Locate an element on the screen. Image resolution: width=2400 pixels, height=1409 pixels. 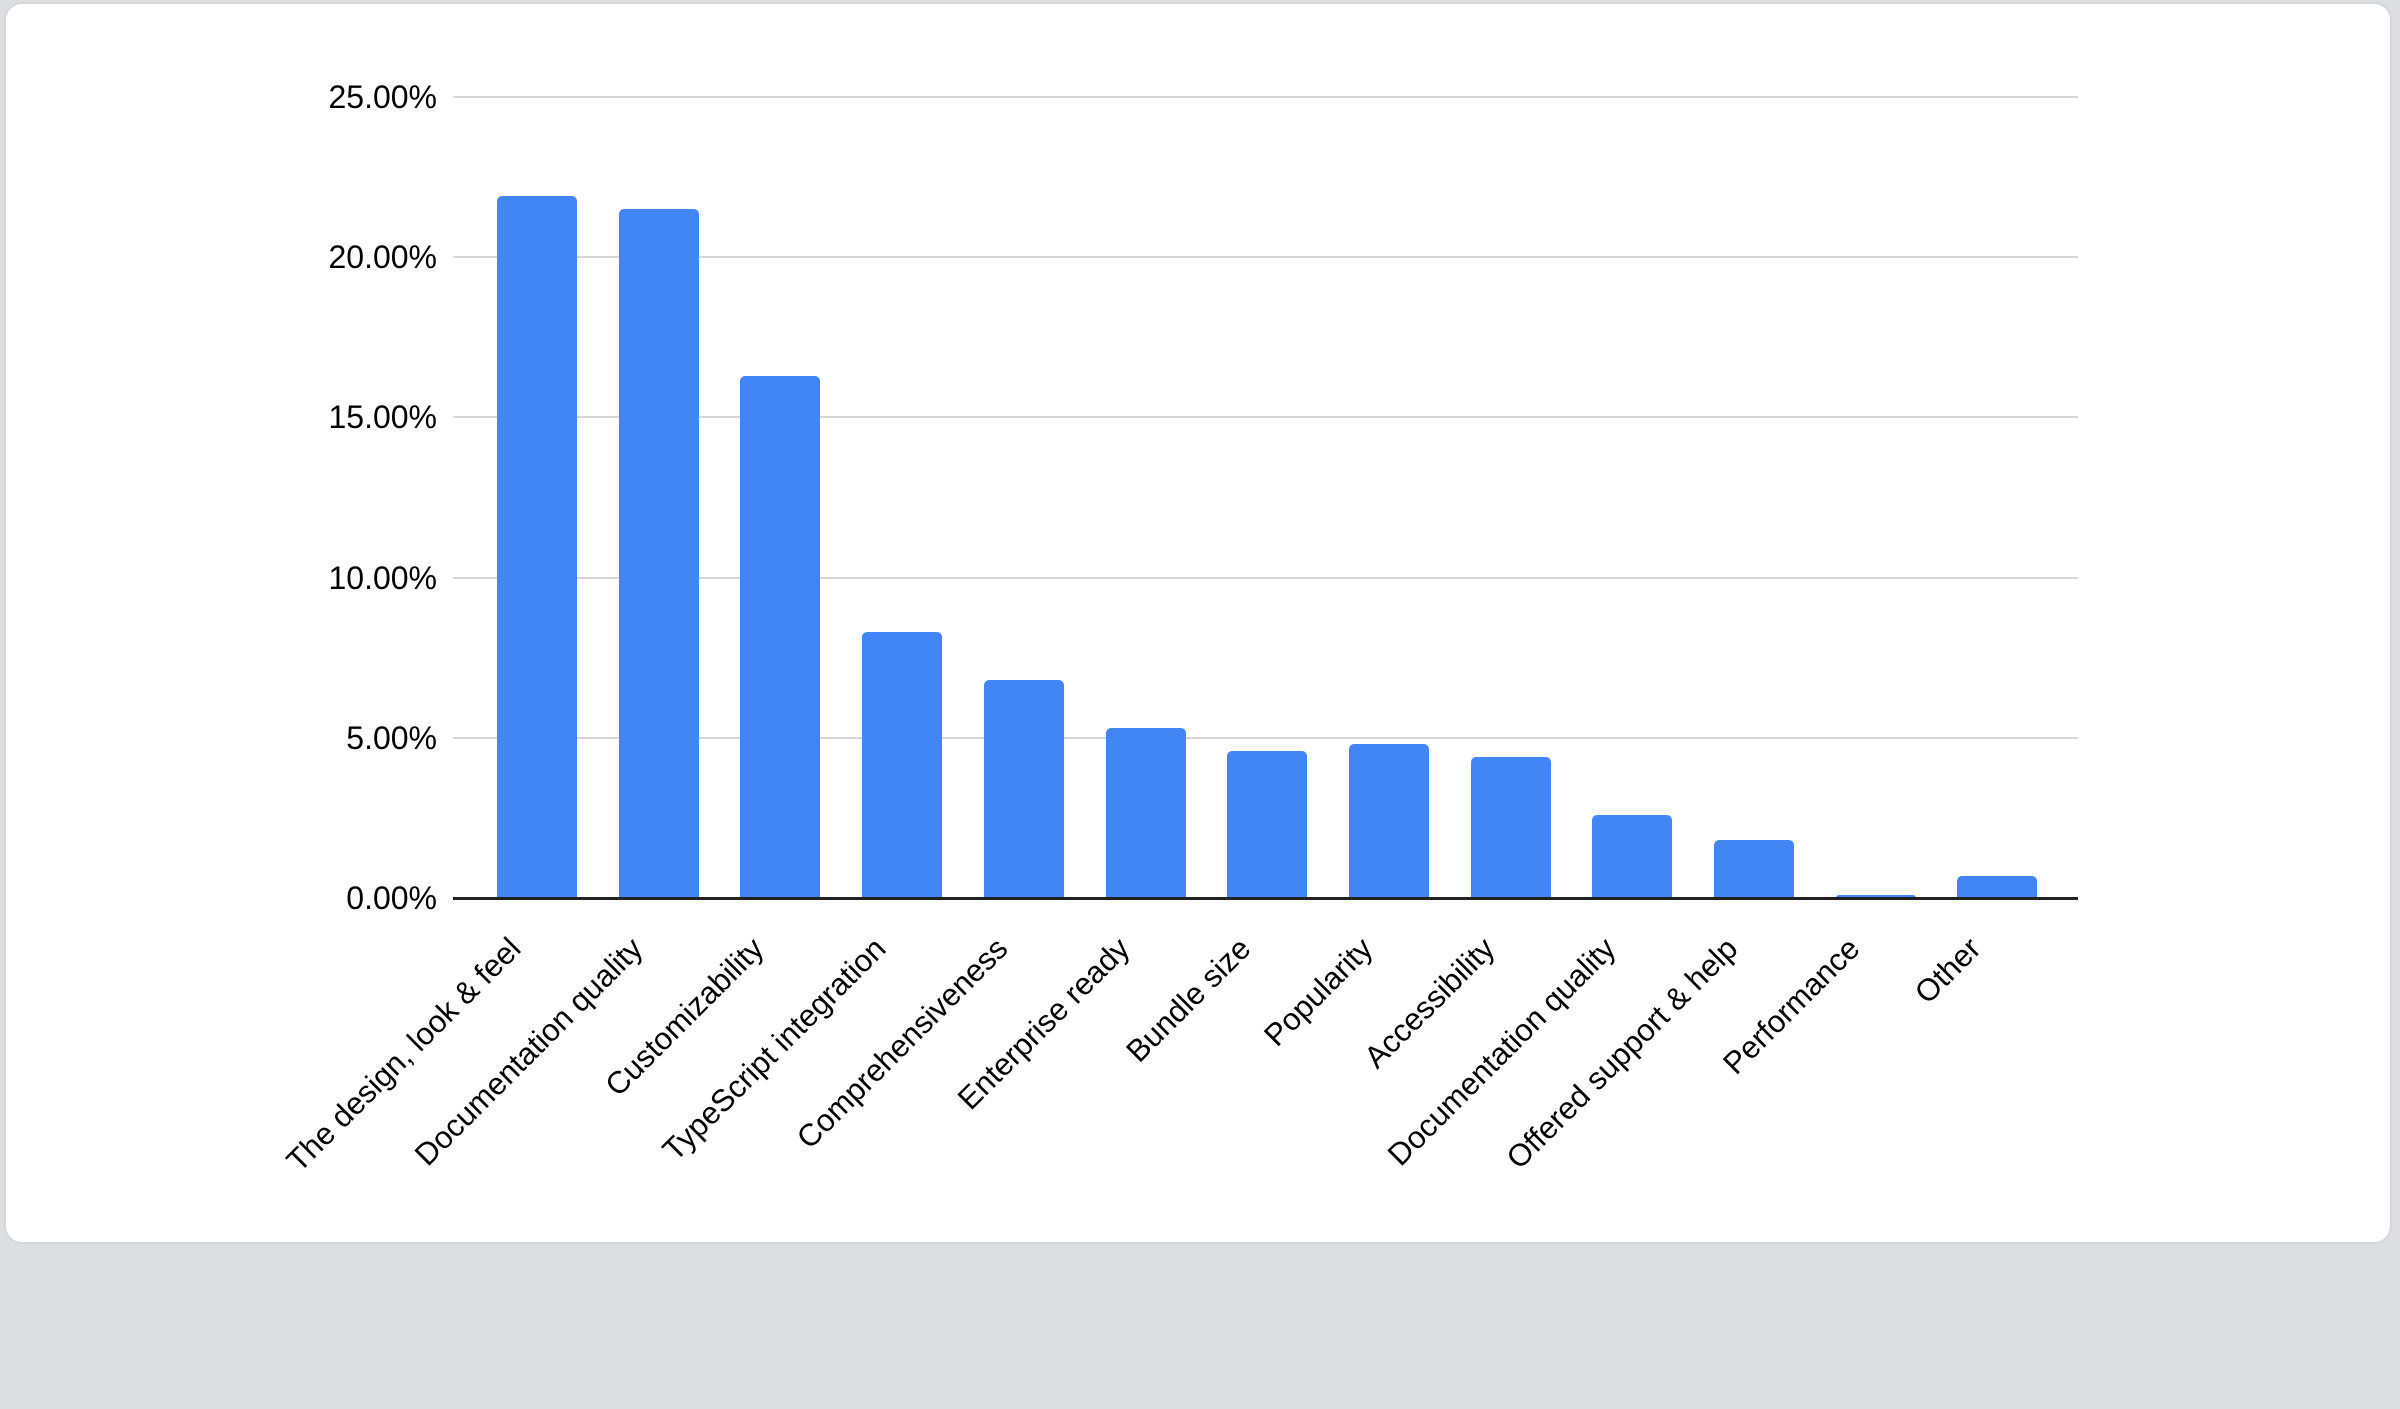
x-tick-label: Accessibility is located at coordinates (1429, 1002).